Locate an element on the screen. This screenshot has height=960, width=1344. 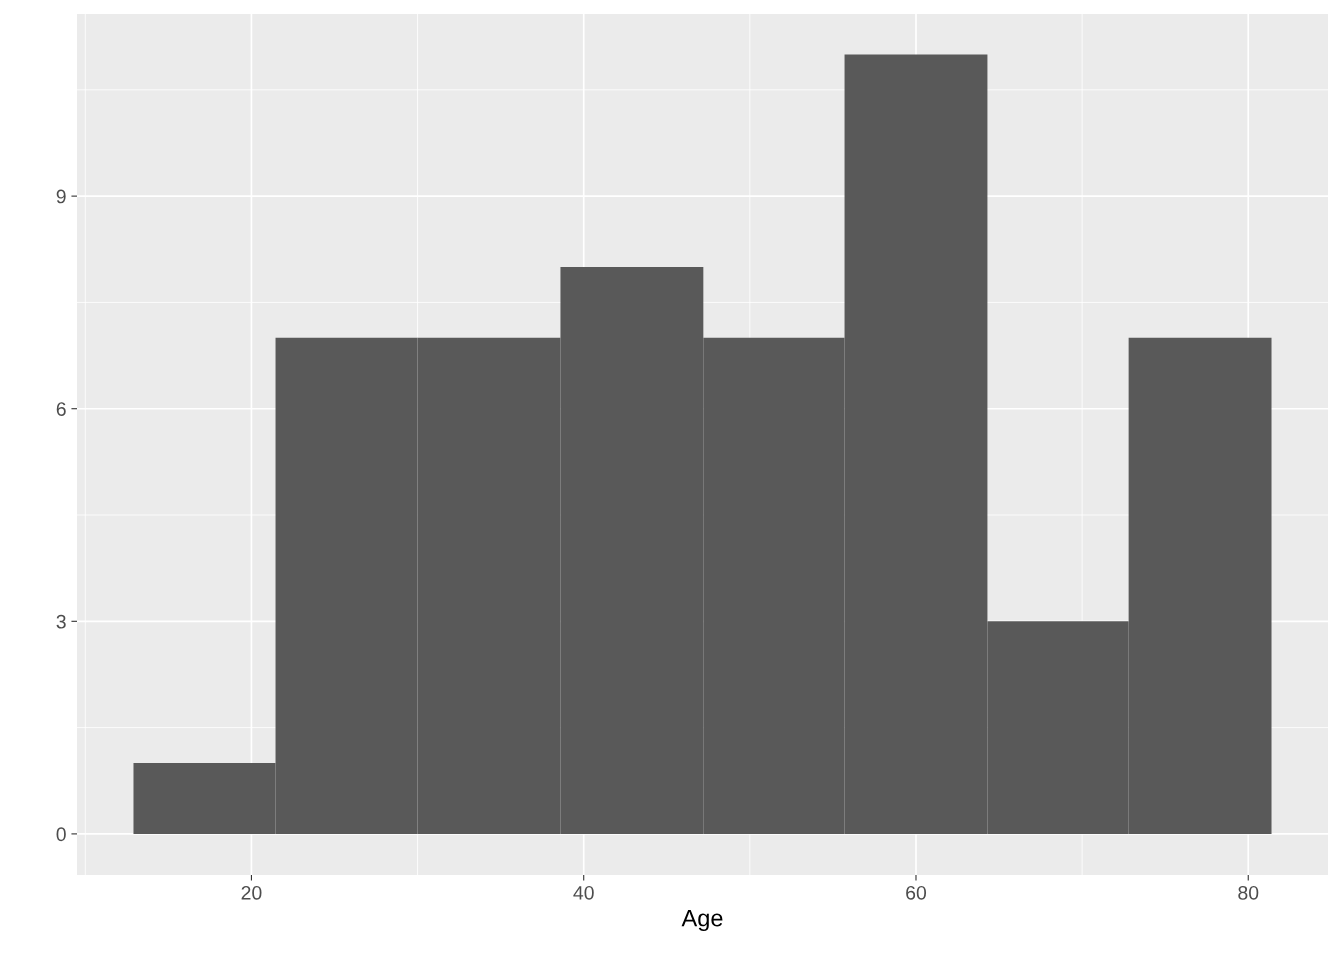
y-tick-label: 3 is located at coordinates (61, 621).